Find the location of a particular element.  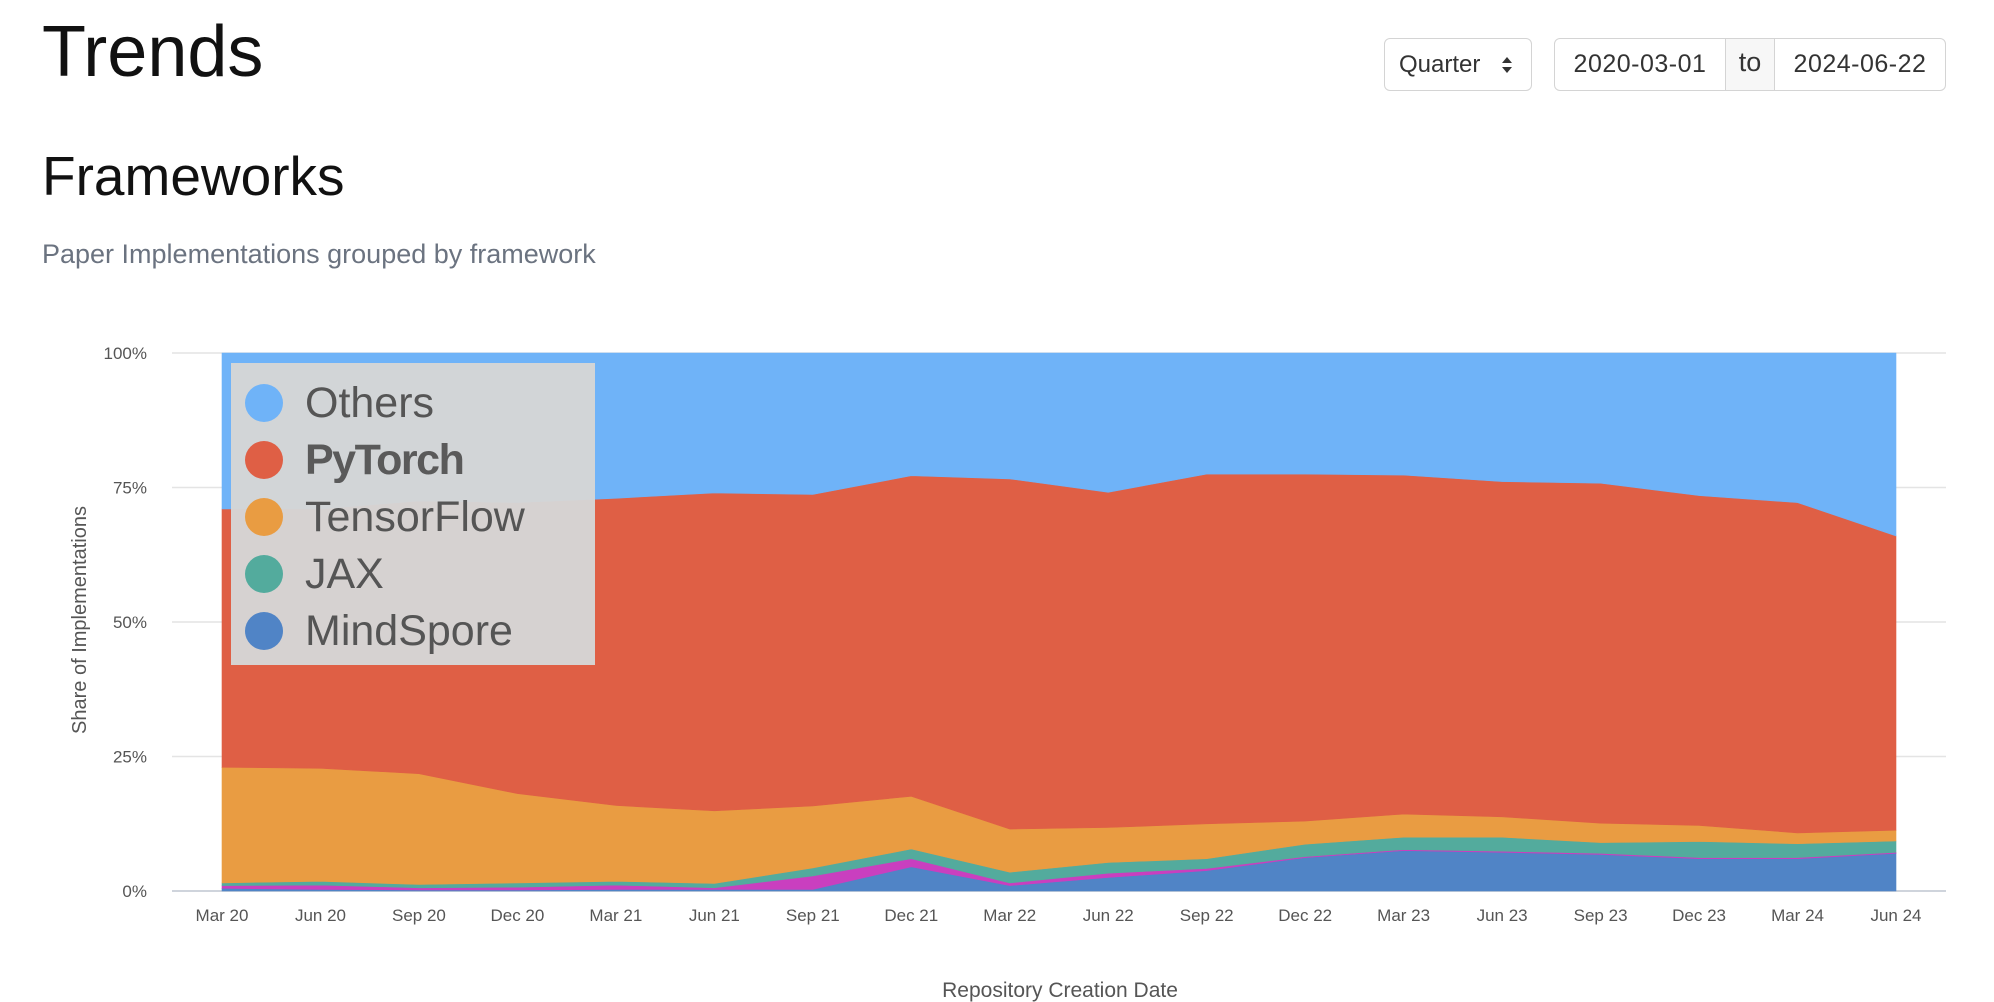

x-tick-label: Dec 22 is located at coordinates (1305, 915).